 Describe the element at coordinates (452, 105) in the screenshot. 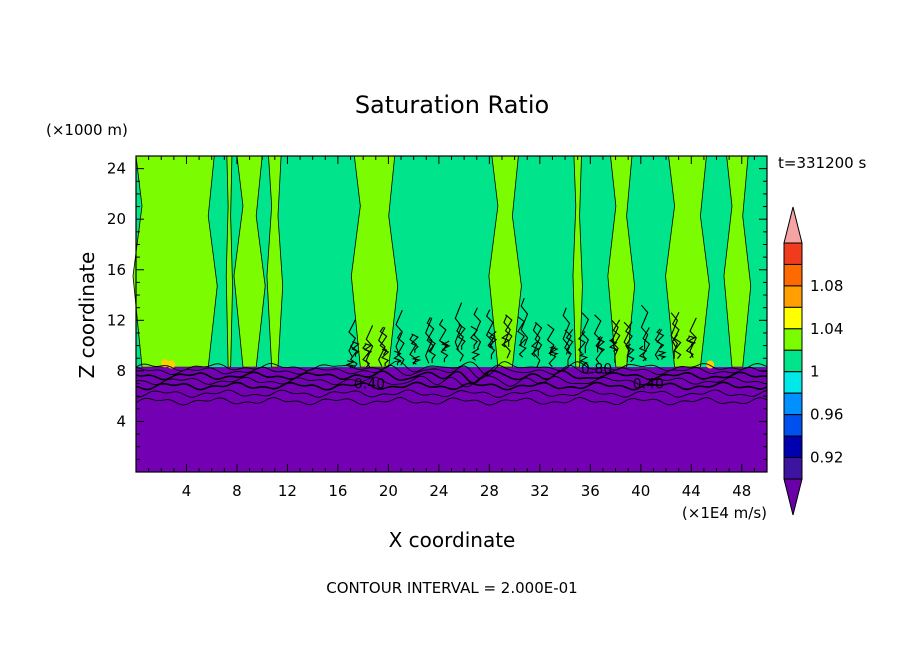

I see `chart-title: Saturation Ratio` at that location.